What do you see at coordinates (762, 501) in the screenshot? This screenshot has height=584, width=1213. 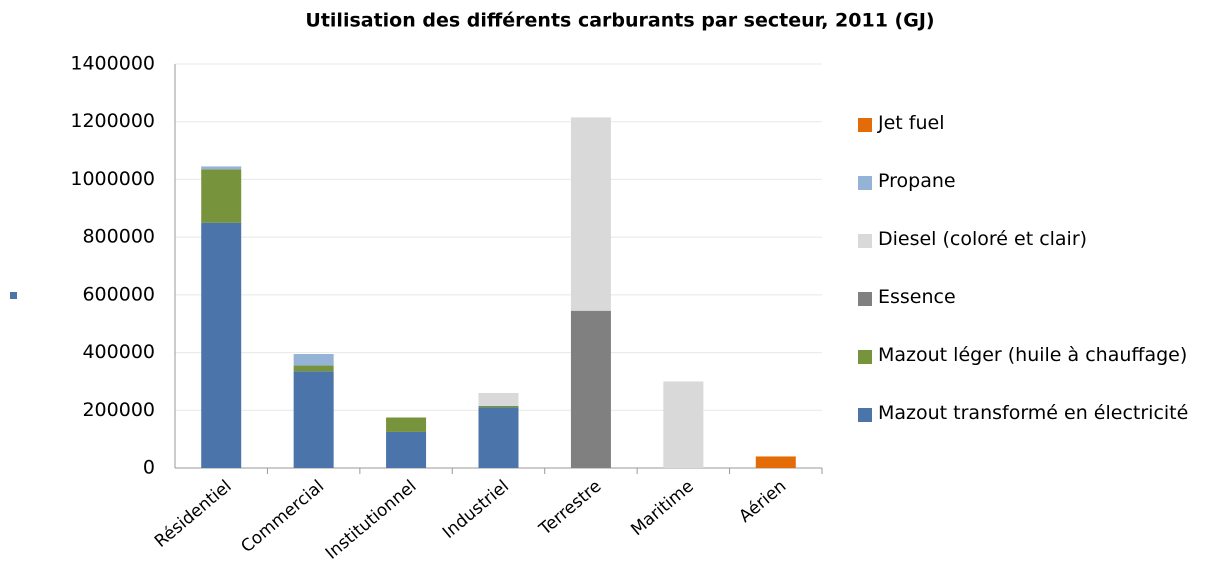 I see `x-tick-label: Aérien` at bounding box center [762, 501].